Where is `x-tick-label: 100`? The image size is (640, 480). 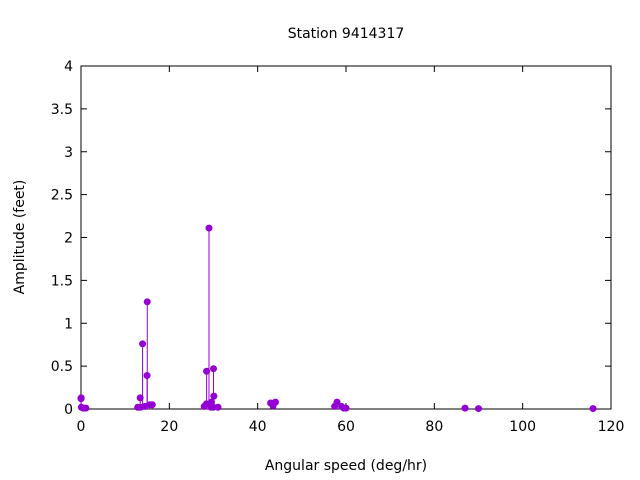 x-tick-label: 100 is located at coordinates (522, 427).